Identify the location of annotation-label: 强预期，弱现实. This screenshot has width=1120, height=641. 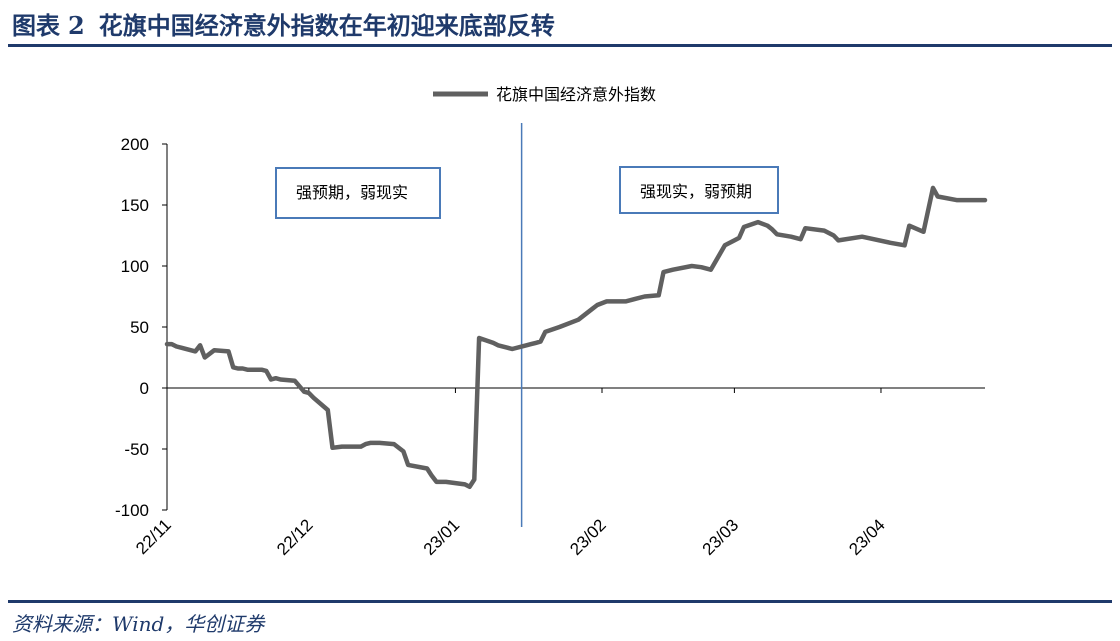
(352, 192).